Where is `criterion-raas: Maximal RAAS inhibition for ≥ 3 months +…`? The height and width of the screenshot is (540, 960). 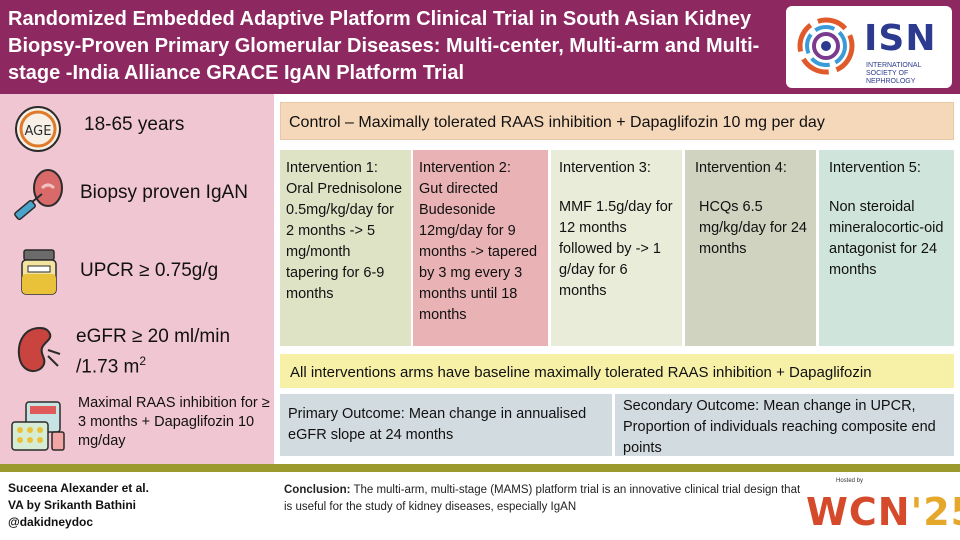 criterion-raas: Maximal RAAS inhibition for ≥ 3 months +… is located at coordinates (174, 422).